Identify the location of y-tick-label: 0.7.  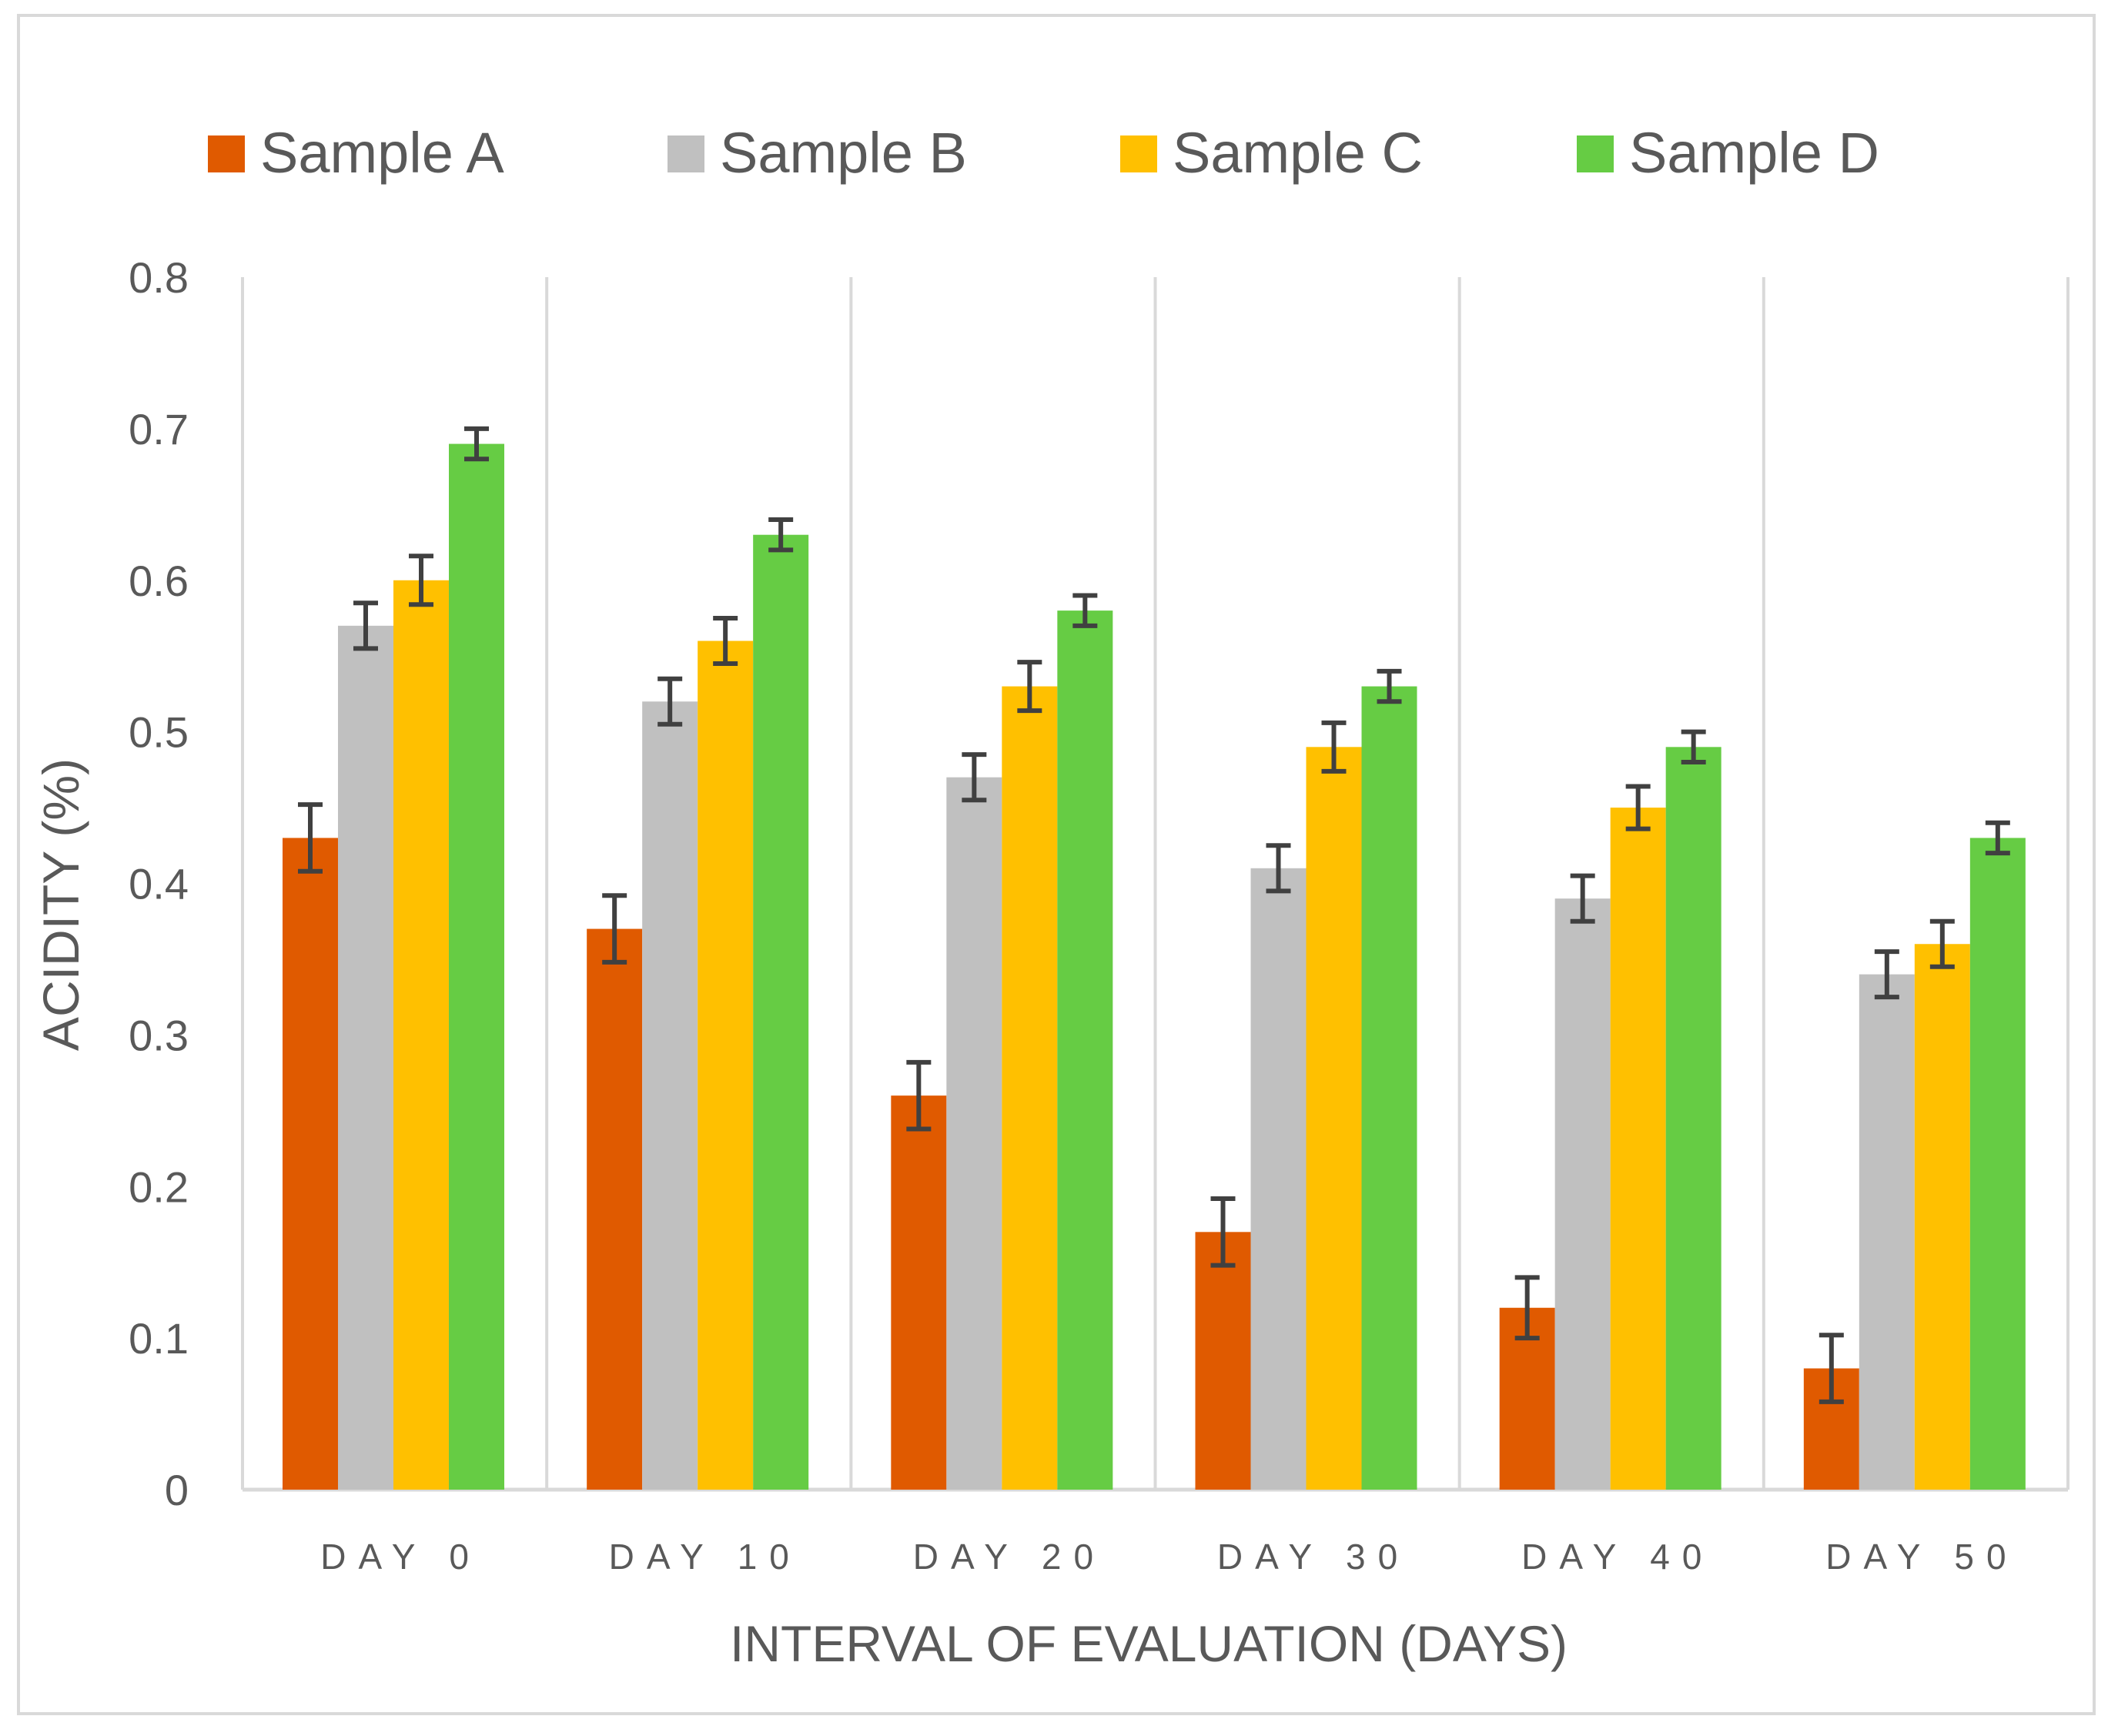
(159, 429).